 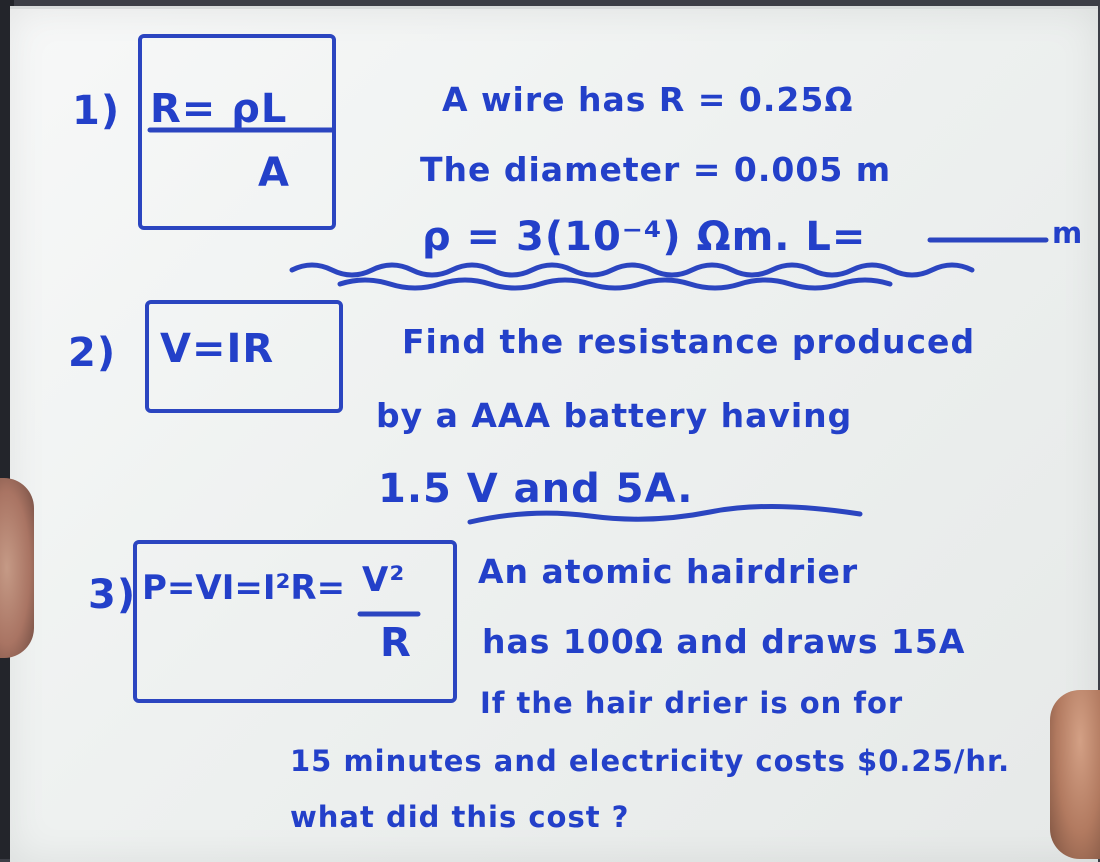 What do you see at coordinates (460, 817) in the screenshot?
I see `problem-3-line-5: what did this cost ?` at bounding box center [460, 817].